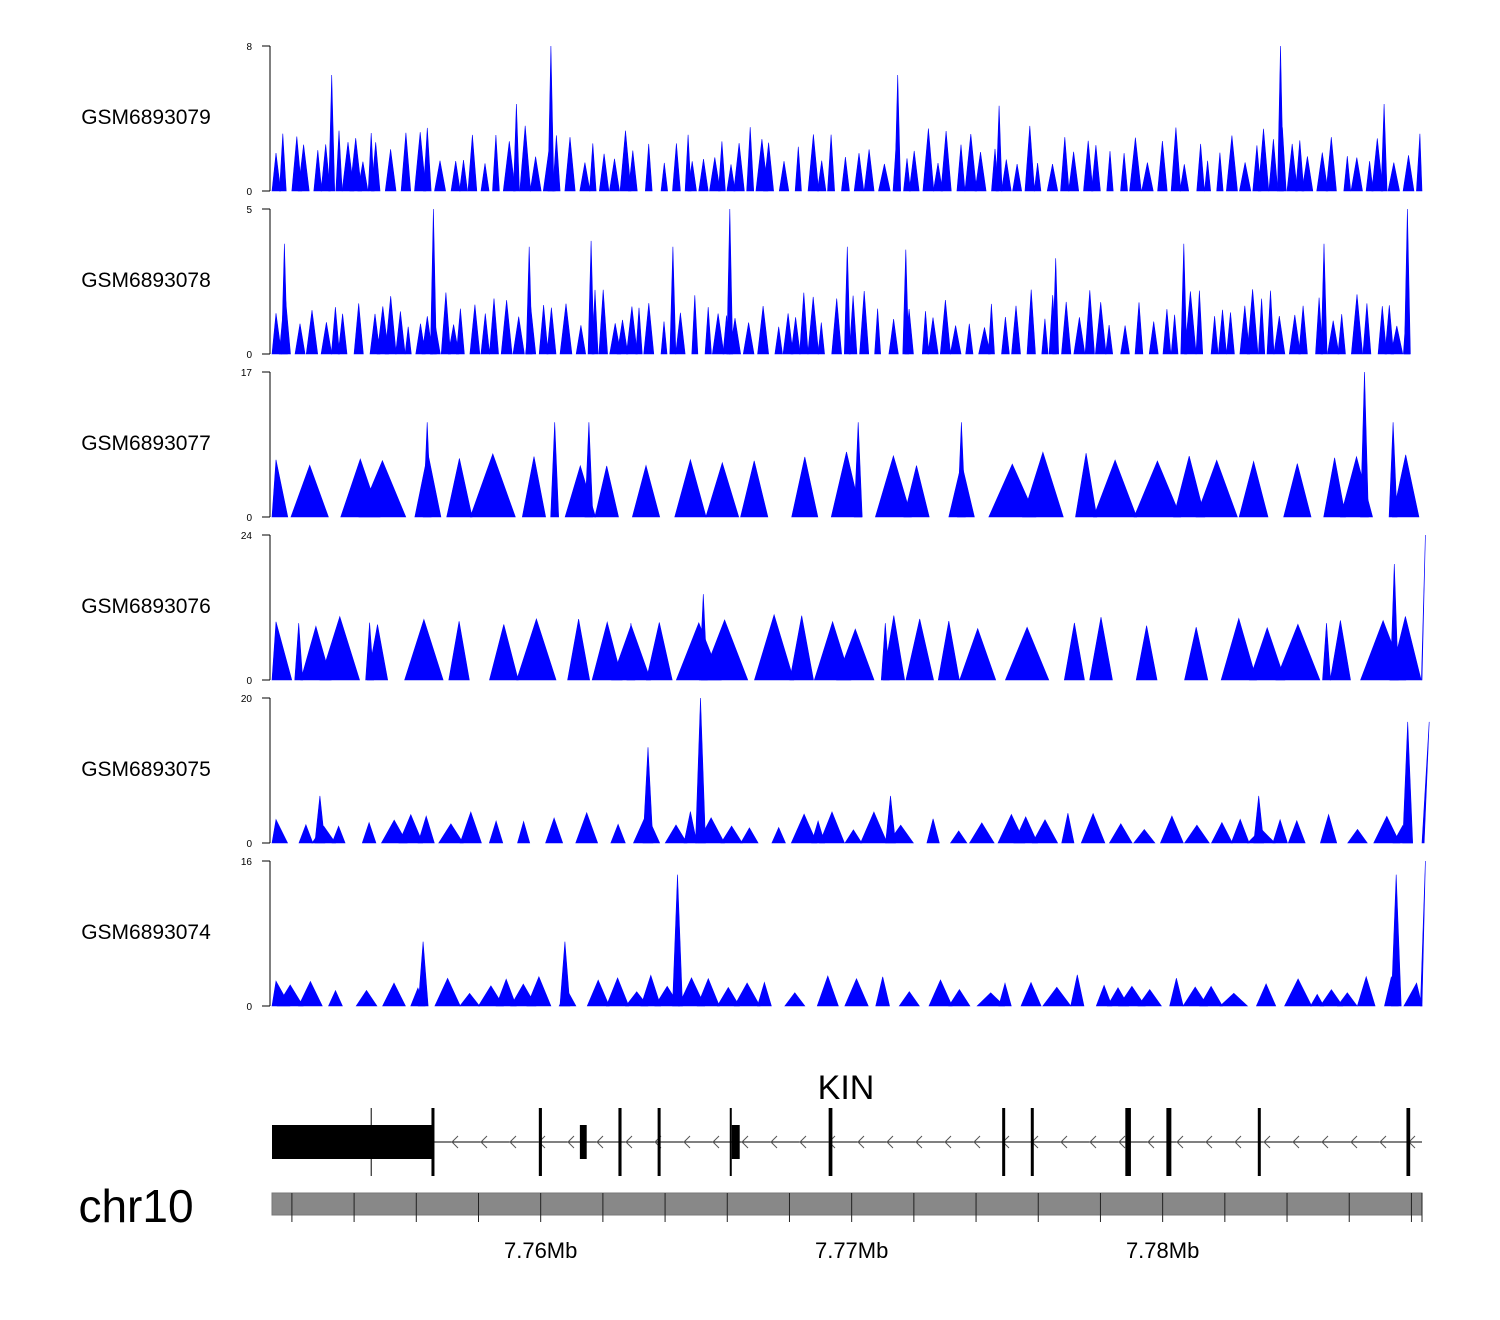  Describe the element at coordinates (750, 1221) in the screenshot. I see `genome-axis: chr10 7.76Mb 7.77Mb 7.78Mb` at that location.